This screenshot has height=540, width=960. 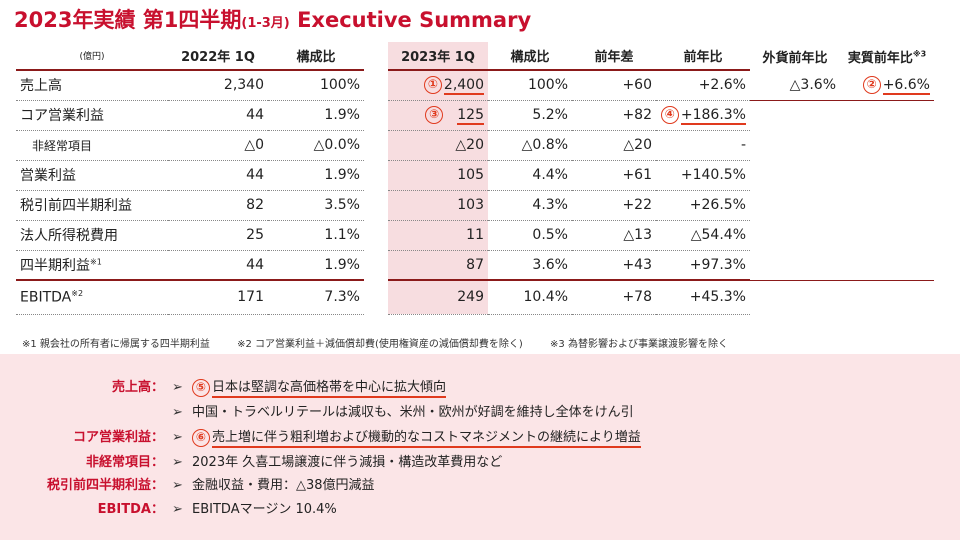 I want to click on summary-label-core-op: コア営業利益：, so click(x=118, y=437).